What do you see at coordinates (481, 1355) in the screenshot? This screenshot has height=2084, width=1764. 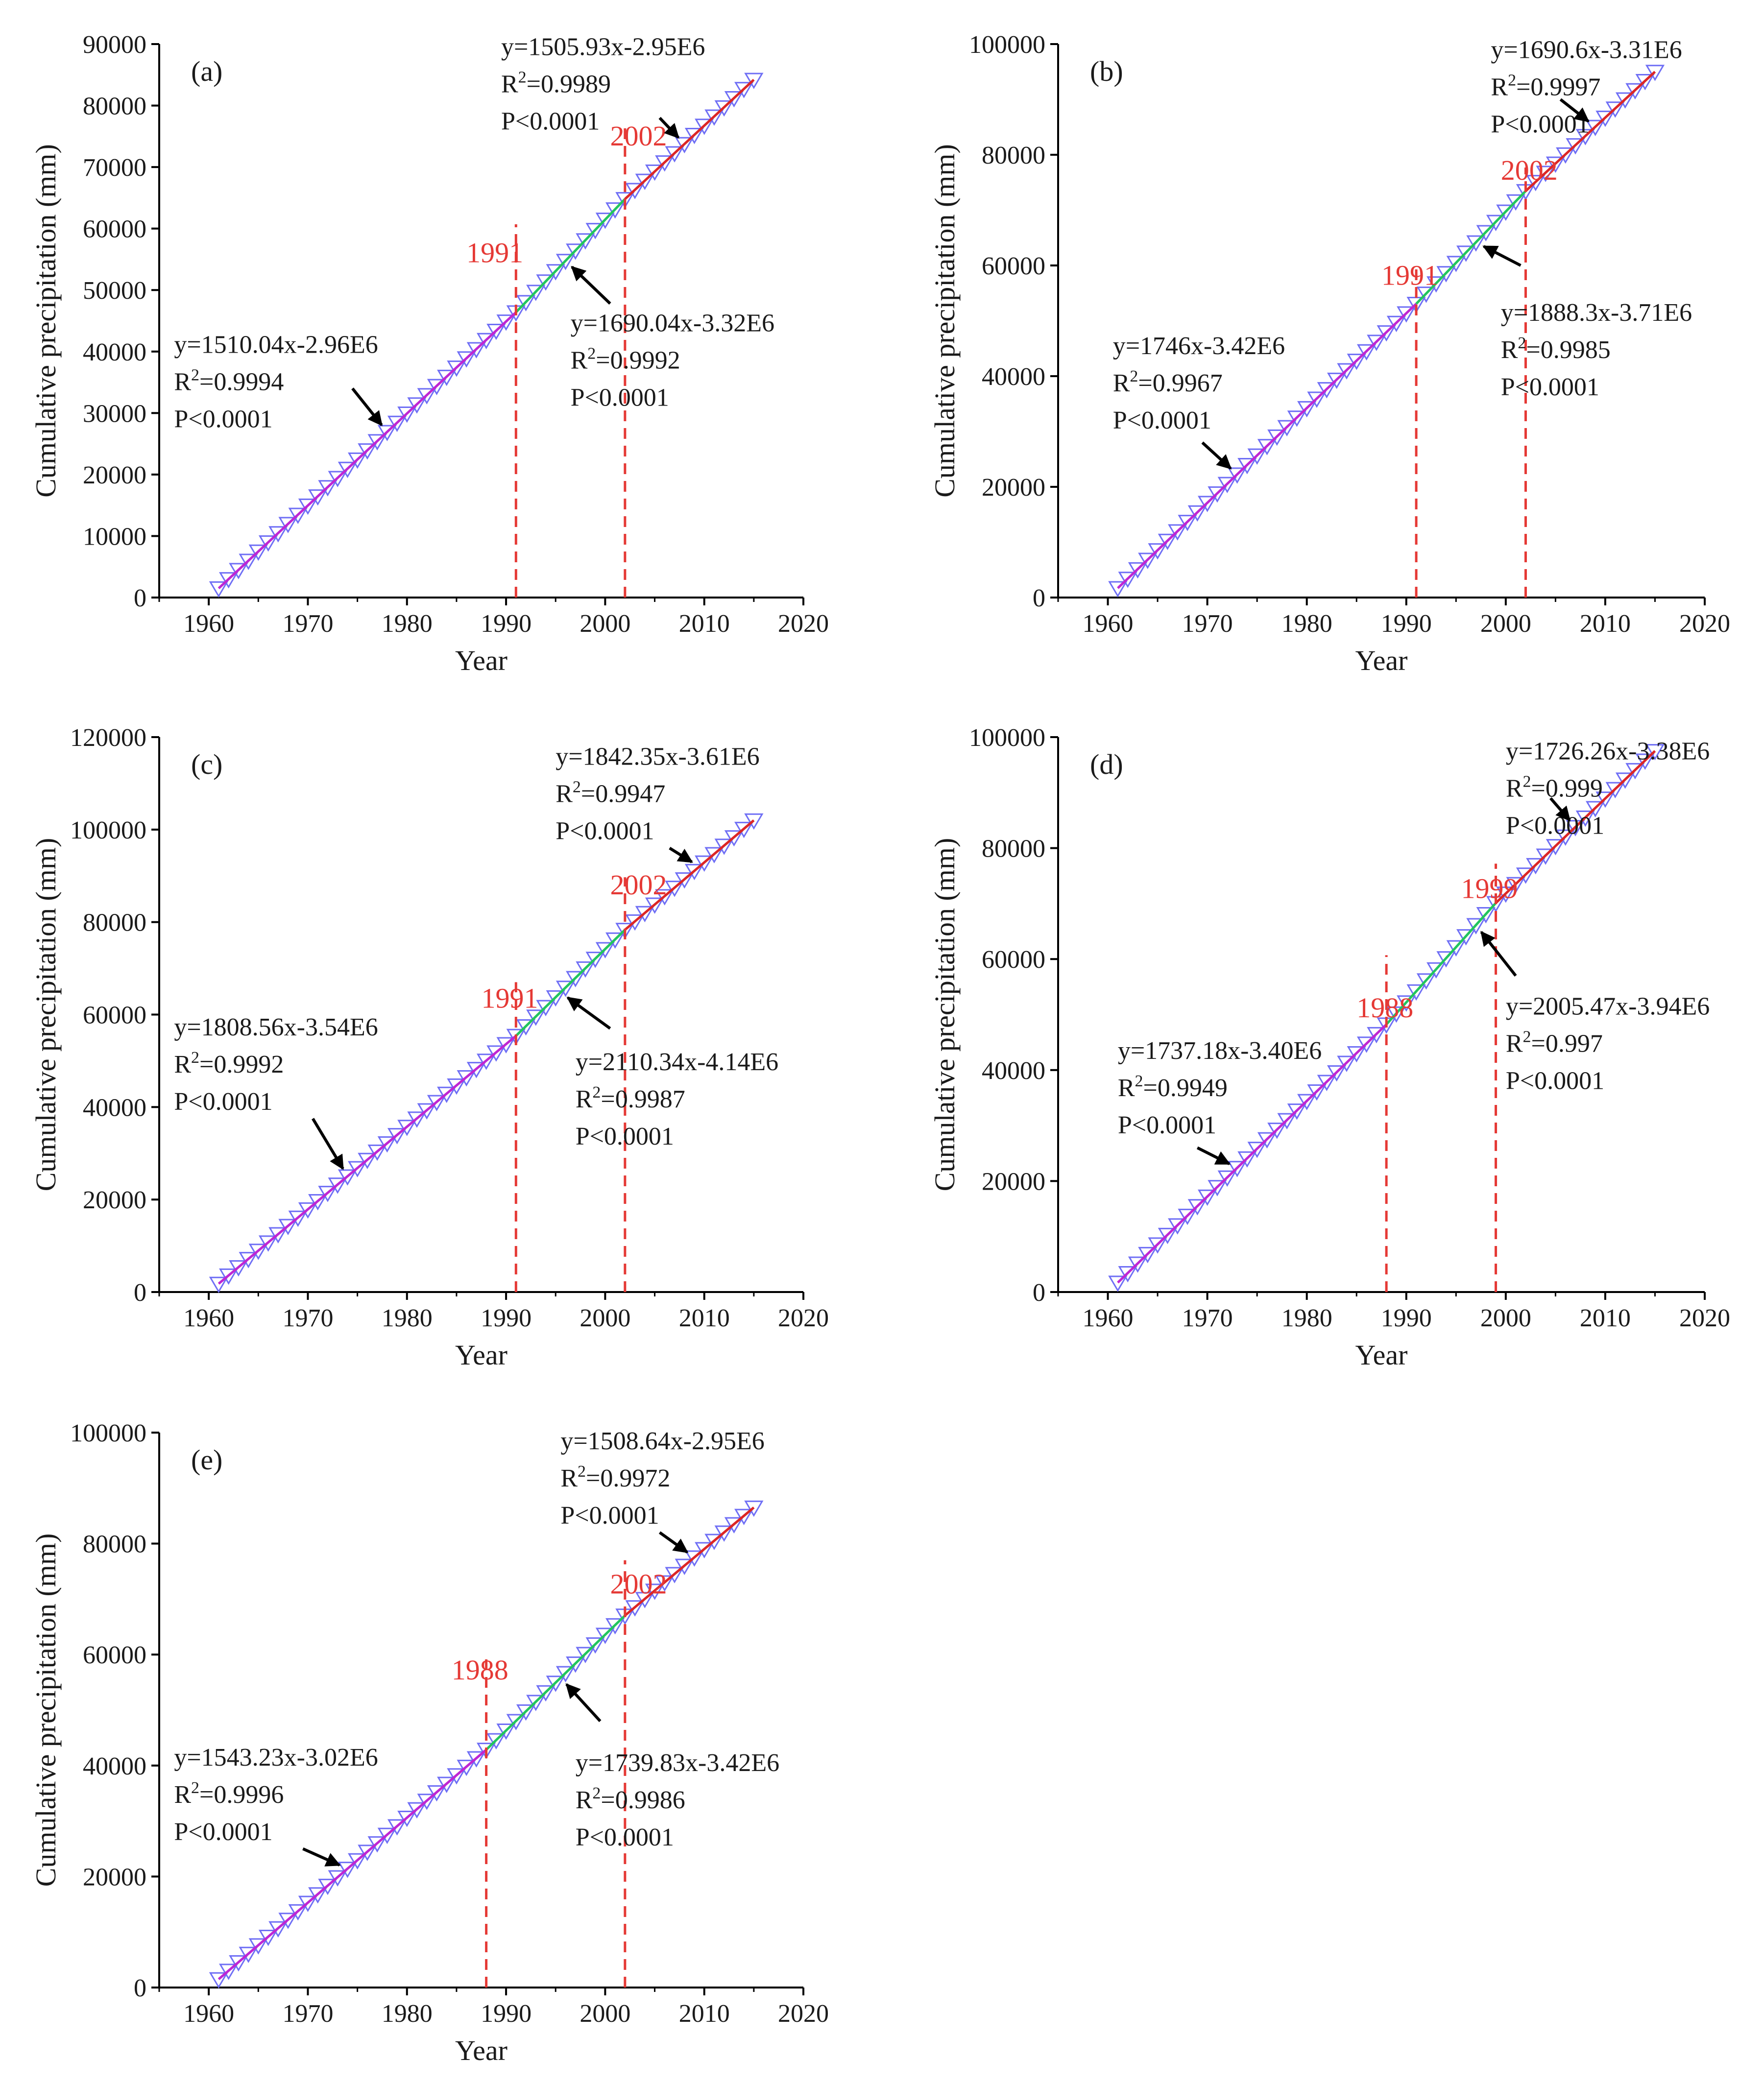 I see `x-axis-label: Year` at bounding box center [481, 1355].